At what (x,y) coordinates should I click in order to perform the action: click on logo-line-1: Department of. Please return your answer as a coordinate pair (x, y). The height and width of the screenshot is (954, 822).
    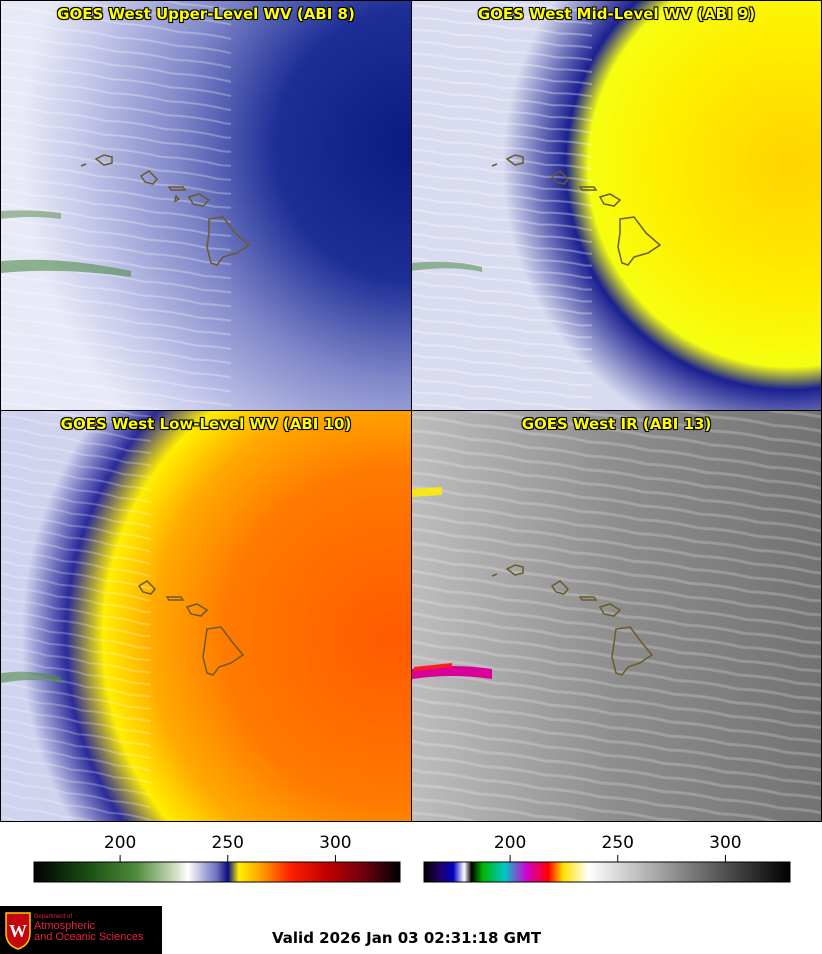
    Looking at the image, I should click on (53, 917).